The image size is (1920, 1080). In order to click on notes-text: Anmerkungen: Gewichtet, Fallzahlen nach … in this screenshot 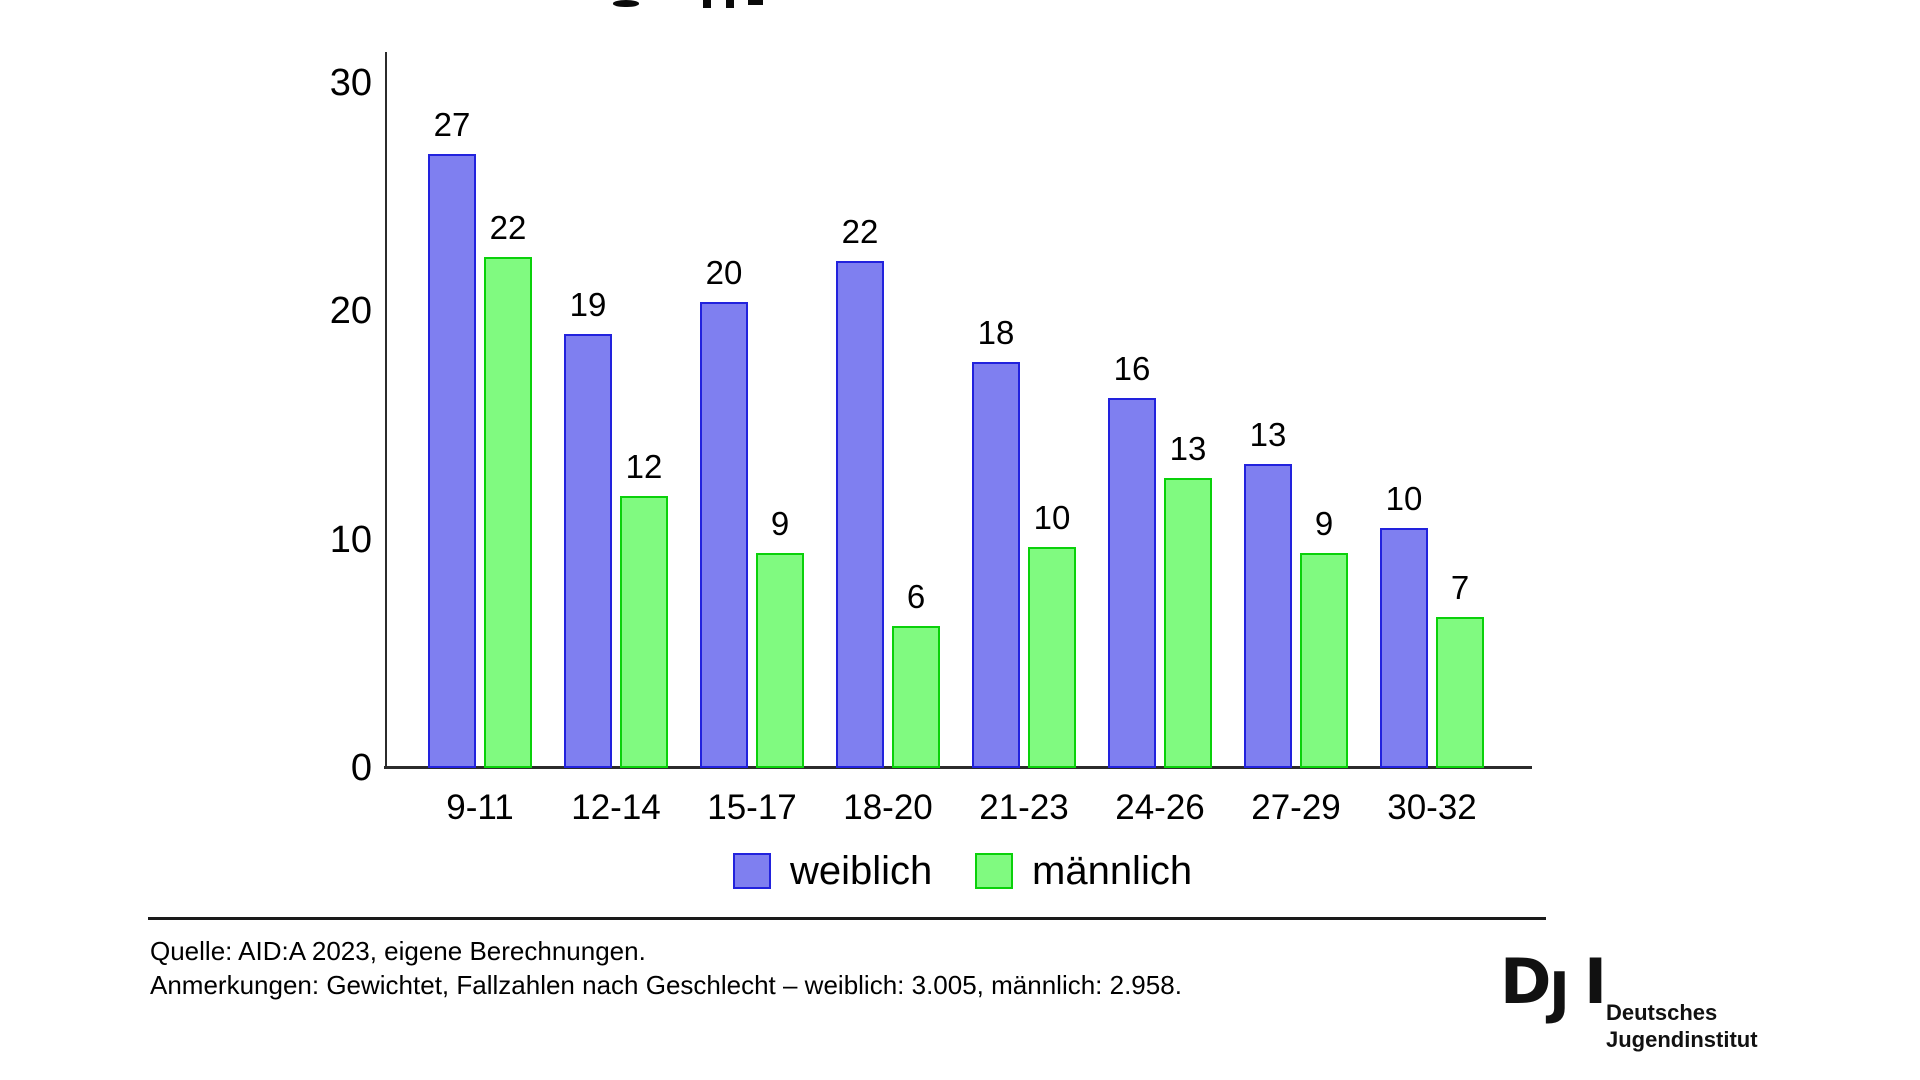, I will do `click(666, 985)`.